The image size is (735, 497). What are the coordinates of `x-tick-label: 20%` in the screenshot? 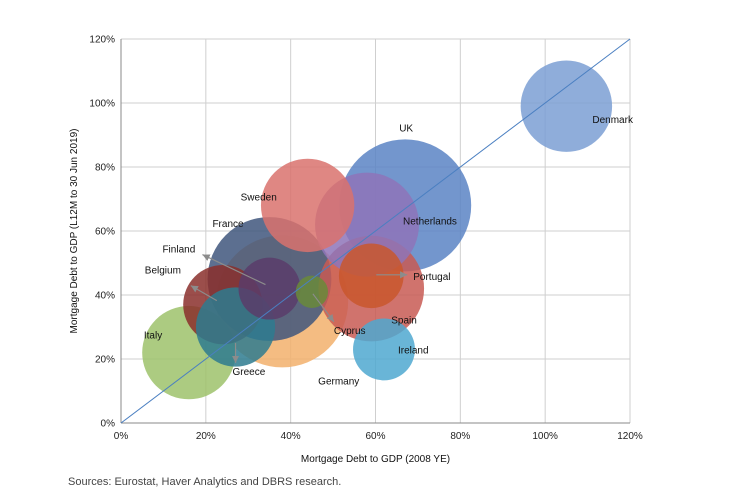 It's located at (206, 436).